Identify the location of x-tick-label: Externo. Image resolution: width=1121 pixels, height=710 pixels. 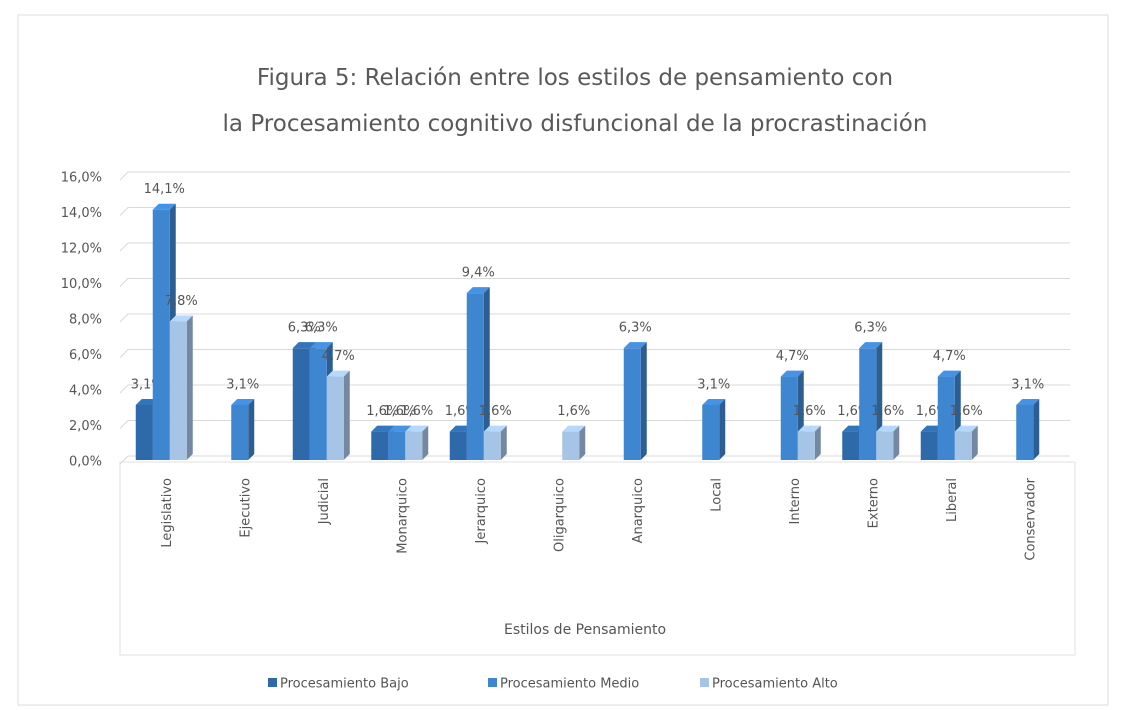
(873, 503).